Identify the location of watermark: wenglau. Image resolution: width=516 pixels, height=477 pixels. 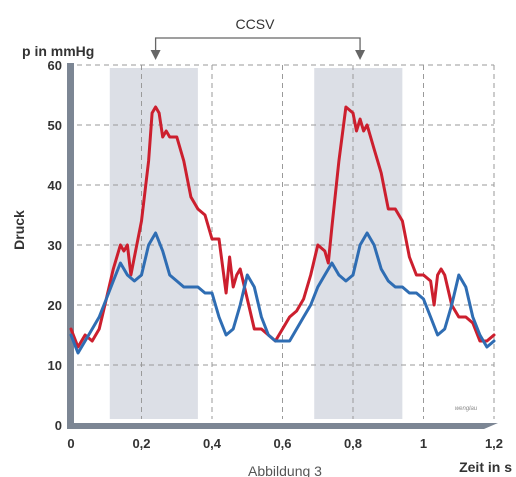
(466, 409).